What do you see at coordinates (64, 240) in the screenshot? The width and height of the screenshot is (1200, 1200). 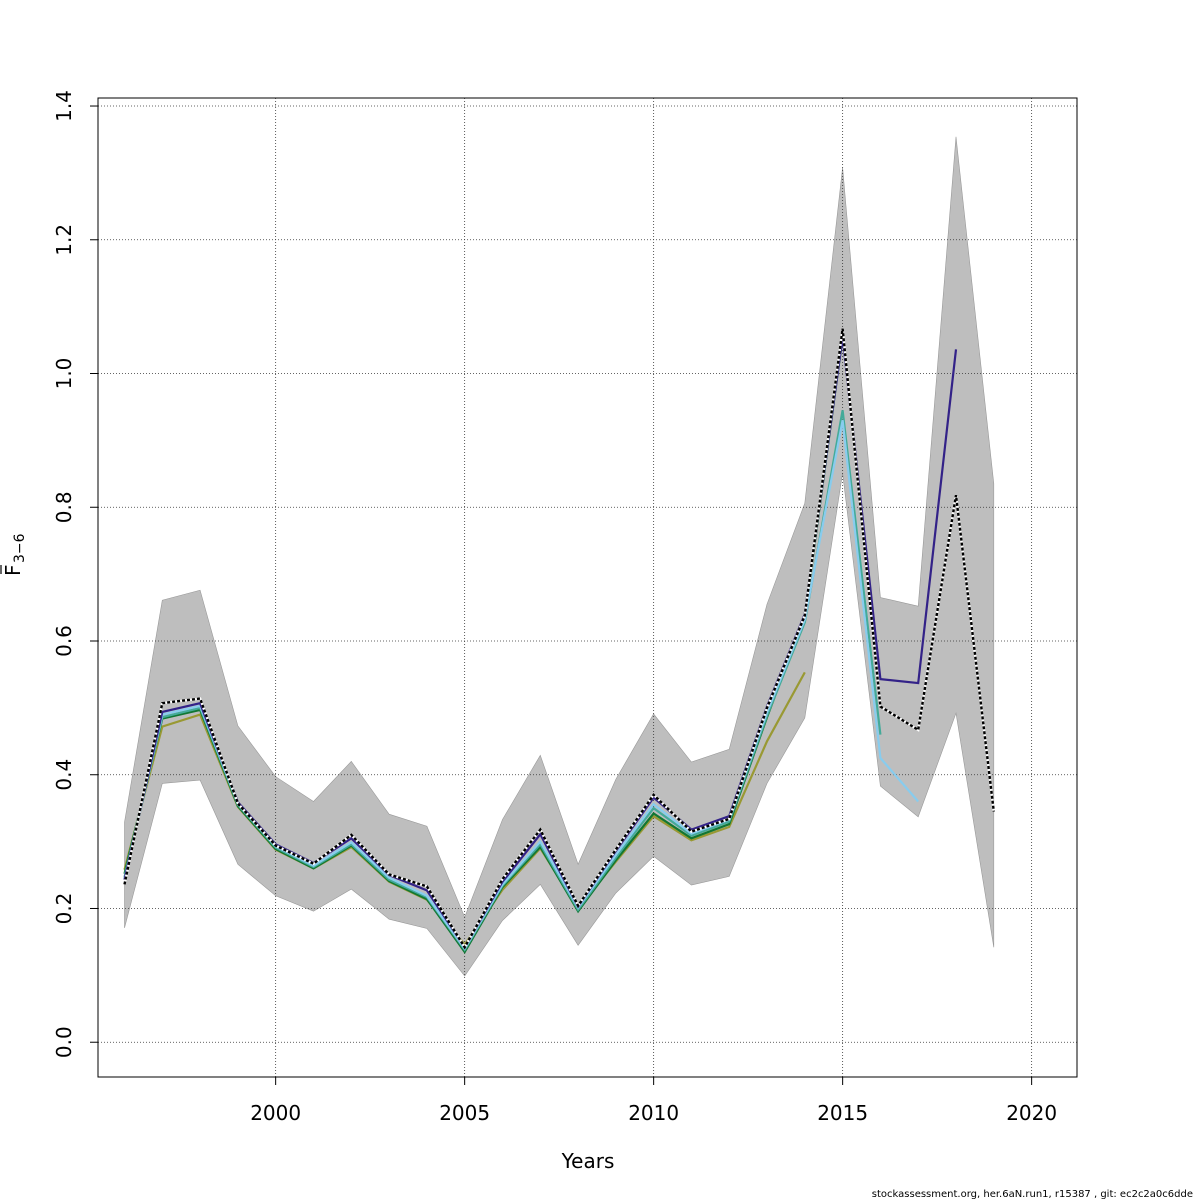 I see `y-tick-label: 1.2` at bounding box center [64, 240].